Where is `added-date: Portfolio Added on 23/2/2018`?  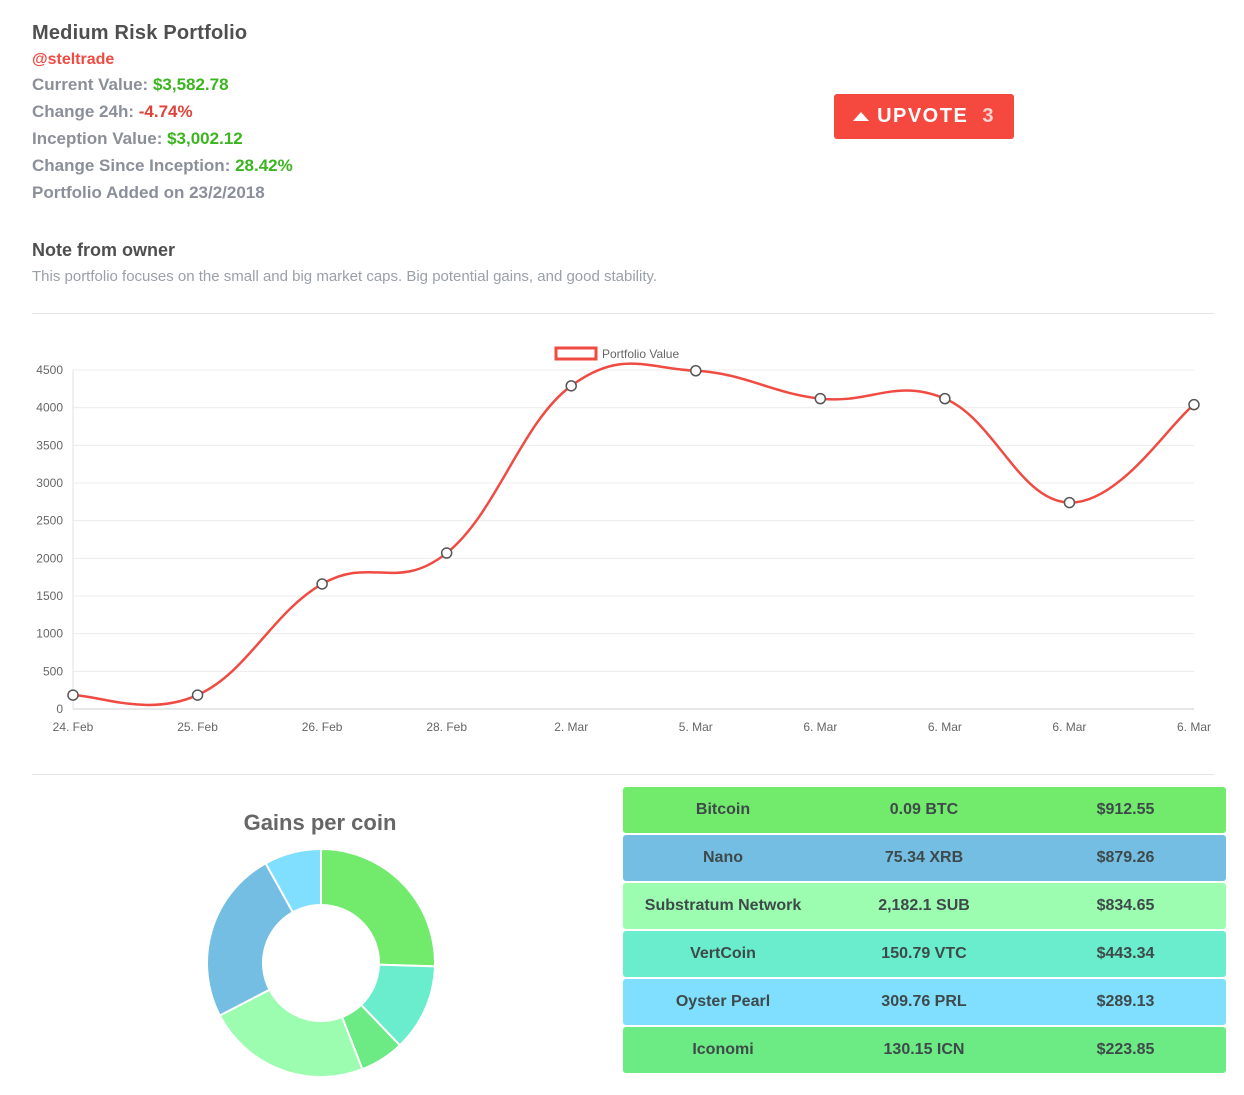
added-date: Portfolio Added on 23/2/2018 is located at coordinates (162, 193).